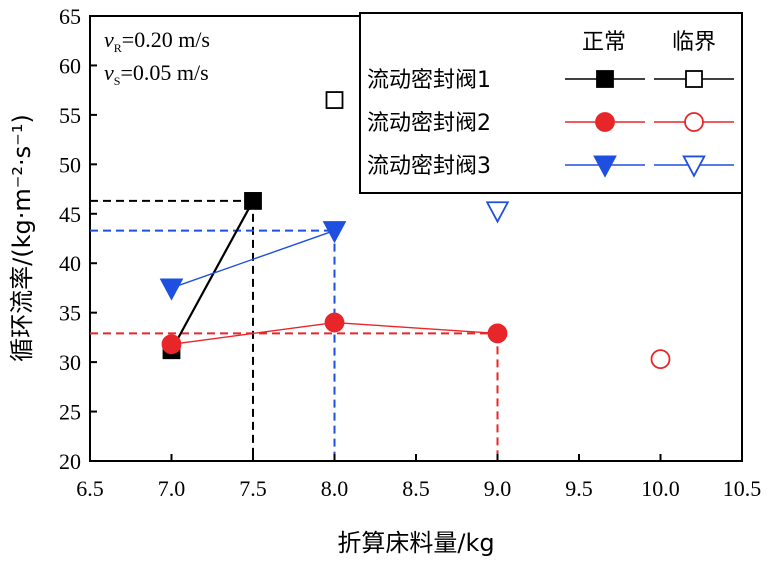  I want to click on legend-label-1: 流动密封阀1, so click(429, 80).